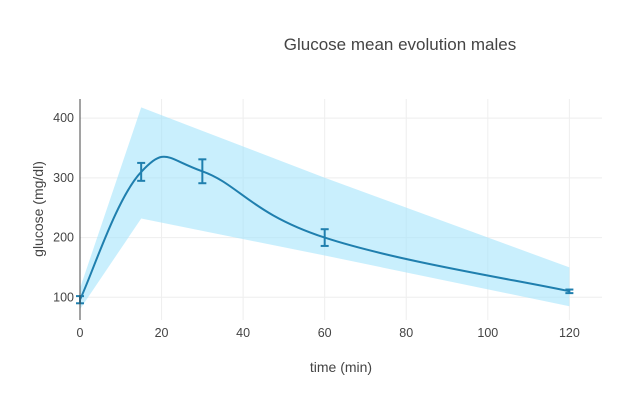 Image resolution: width=617 pixels, height=400 pixels. I want to click on x-tick-label: 40, so click(243, 333).